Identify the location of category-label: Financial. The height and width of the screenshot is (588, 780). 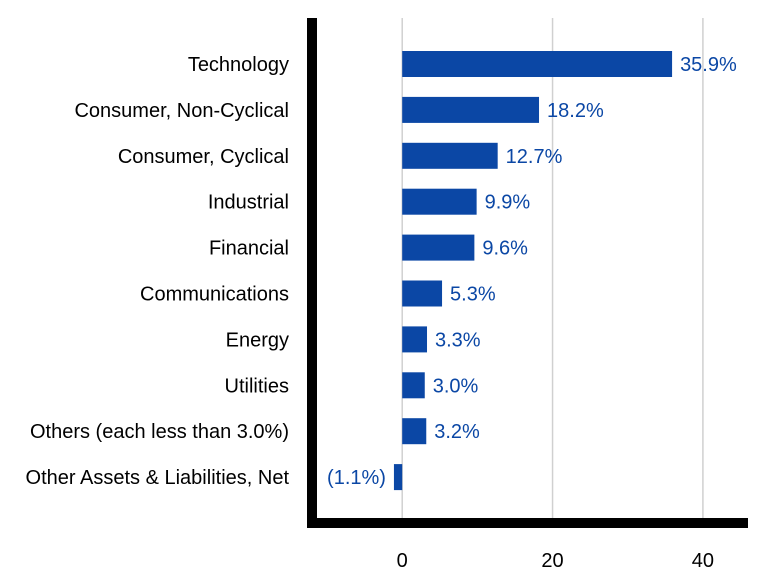
(249, 249).